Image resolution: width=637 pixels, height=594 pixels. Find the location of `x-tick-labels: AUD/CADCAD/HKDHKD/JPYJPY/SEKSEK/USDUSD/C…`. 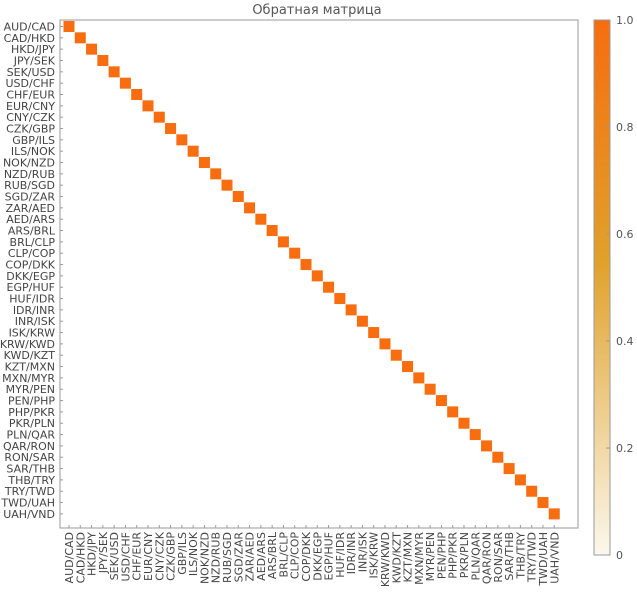

x-tick-labels: AUD/CADCAD/HKDHKD/JPYJPY/SEKSEK/USDUSD/C… is located at coordinates (312, 559).